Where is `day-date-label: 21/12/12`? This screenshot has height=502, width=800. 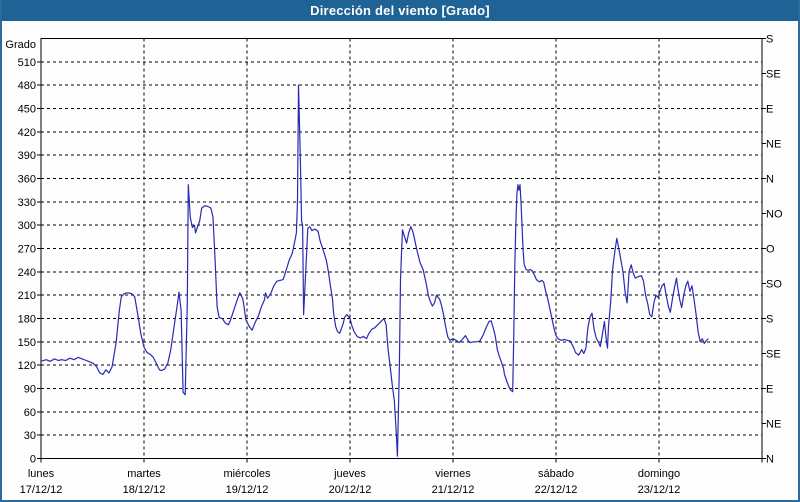
day-date-label: 21/12/12 is located at coordinates (453, 490).